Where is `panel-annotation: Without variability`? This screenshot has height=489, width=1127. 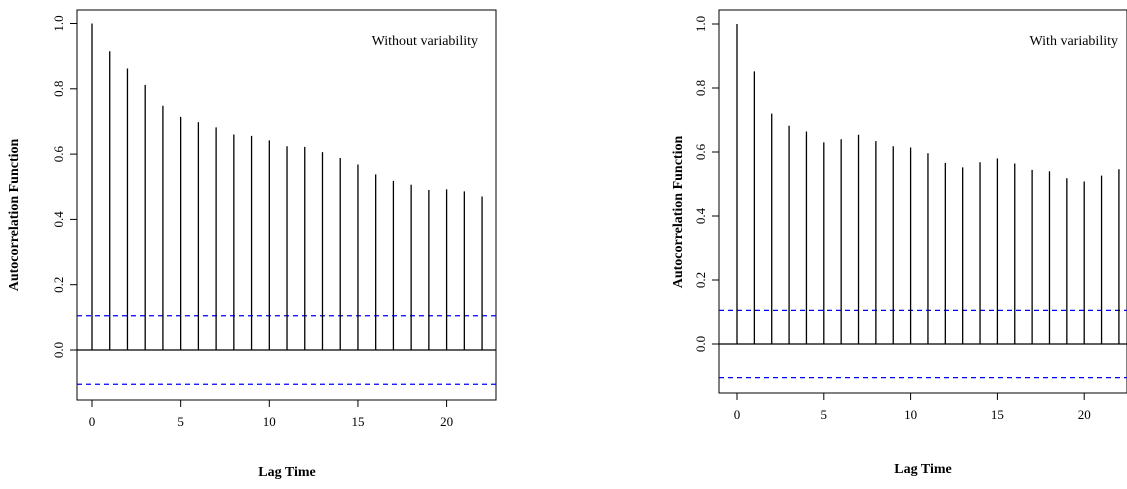 panel-annotation: Without variability is located at coordinates (425, 41).